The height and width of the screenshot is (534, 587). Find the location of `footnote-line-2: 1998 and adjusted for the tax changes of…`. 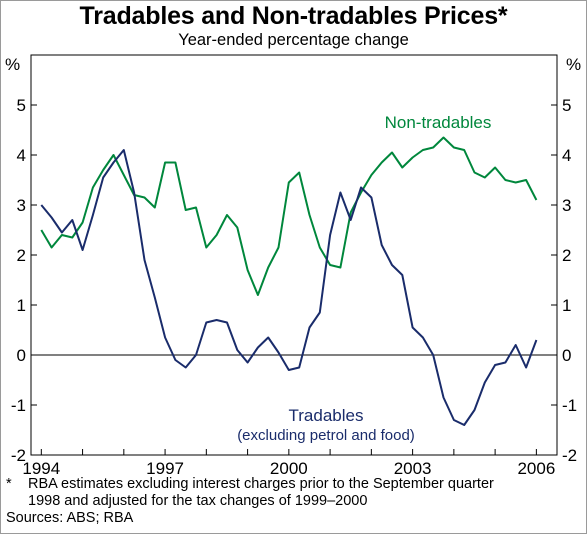

footnote-line-2: 1998 and adjusted for the tax changes of… is located at coordinates (198, 501).